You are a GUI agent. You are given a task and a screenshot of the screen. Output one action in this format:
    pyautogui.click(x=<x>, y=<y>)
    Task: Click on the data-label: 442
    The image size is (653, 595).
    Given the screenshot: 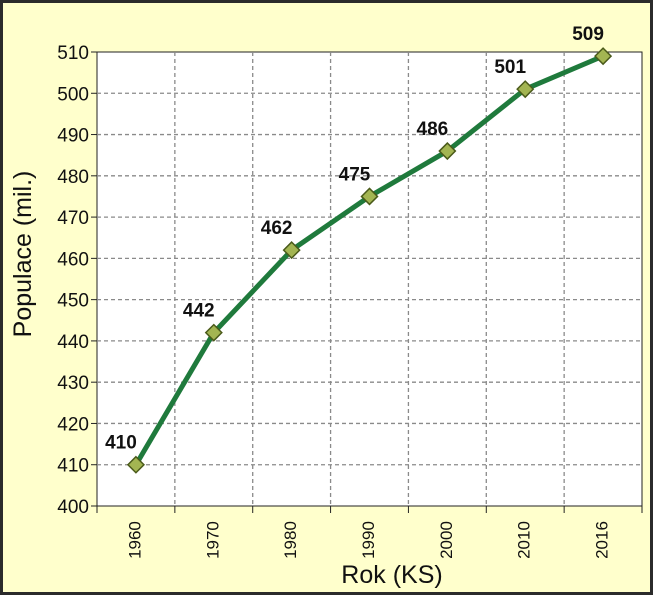 What is the action you would take?
    pyautogui.click(x=199, y=311)
    